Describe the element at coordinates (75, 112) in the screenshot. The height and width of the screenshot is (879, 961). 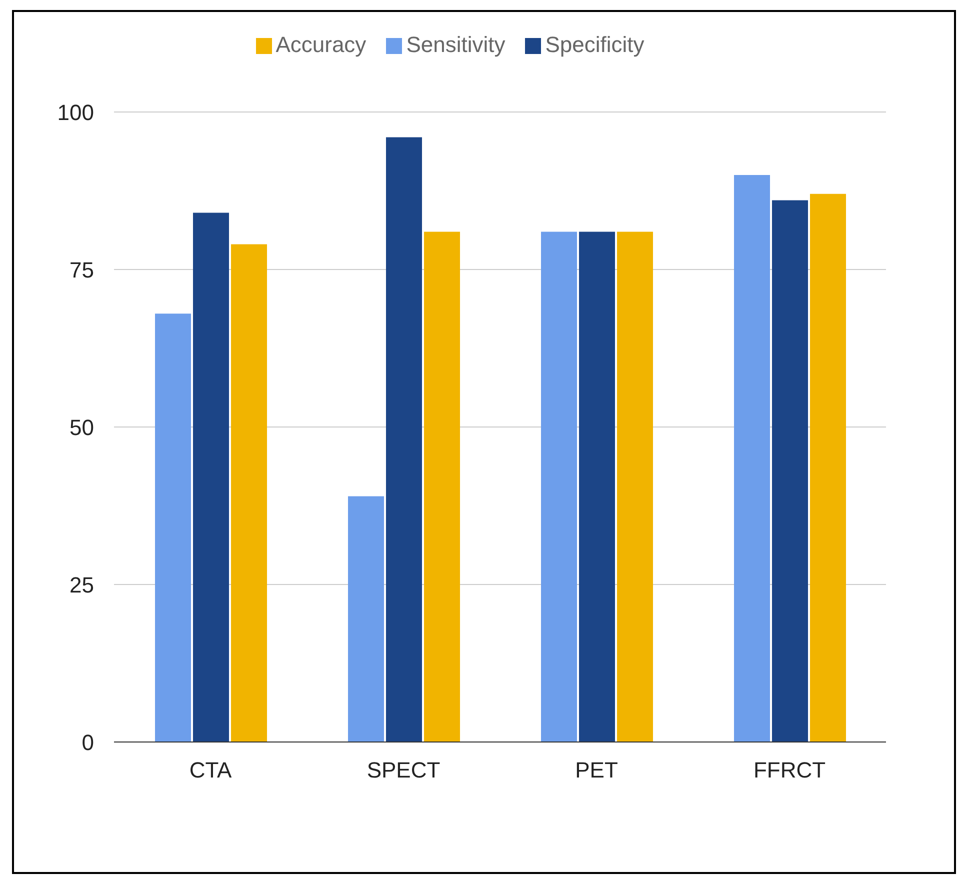
I see `y-tick-label: 100` at that location.